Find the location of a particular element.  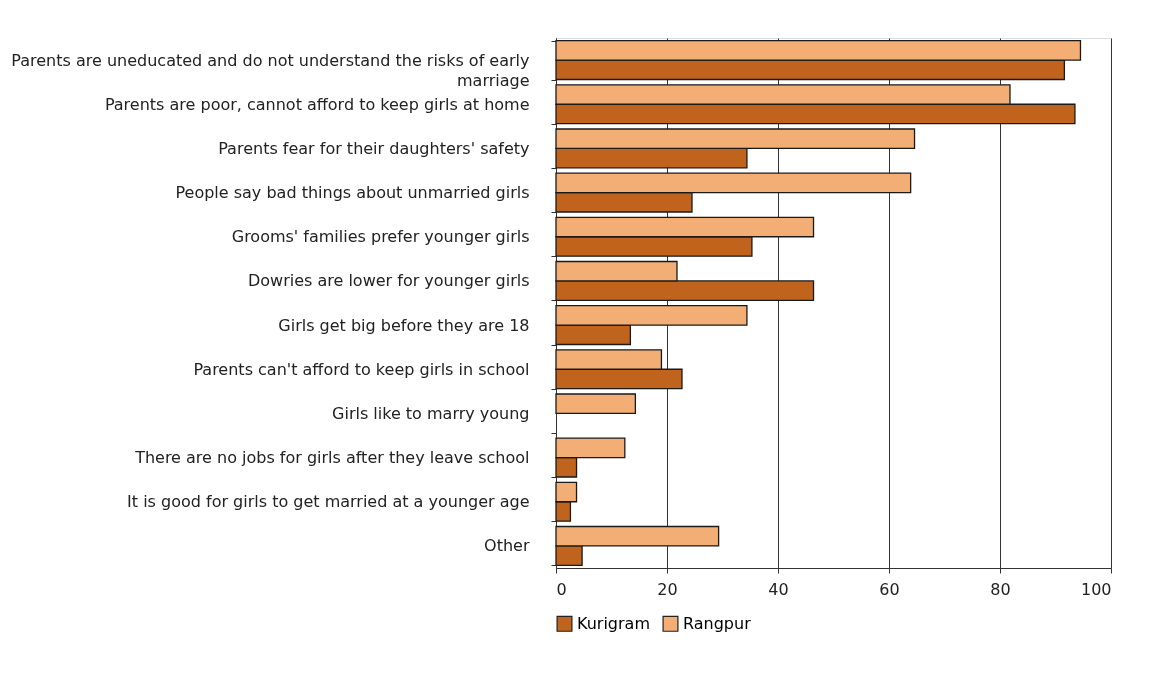

y-tick-label: Grooms' families prefer younger girls is located at coordinates (380, 237).